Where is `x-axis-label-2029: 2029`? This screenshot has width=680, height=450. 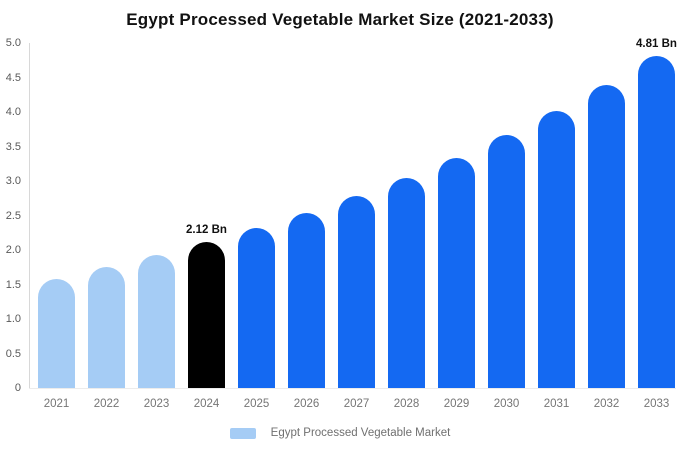 x-axis-label-2029: 2029 is located at coordinates (456, 404).